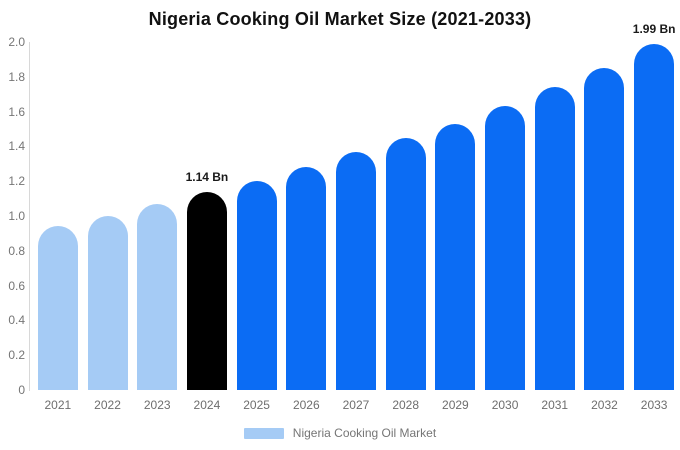 The width and height of the screenshot is (680, 450). I want to click on value-label-2033: 1.99 Bn, so click(654, 28).